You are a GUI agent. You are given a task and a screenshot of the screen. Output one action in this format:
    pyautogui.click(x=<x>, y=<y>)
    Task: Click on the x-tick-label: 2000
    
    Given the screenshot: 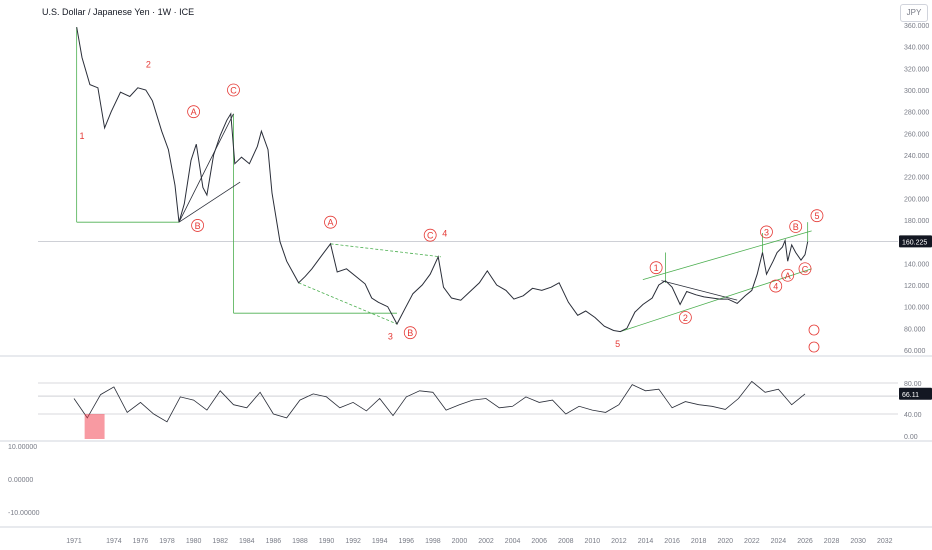 What is the action you would take?
    pyautogui.click(x=460, y=541)
    